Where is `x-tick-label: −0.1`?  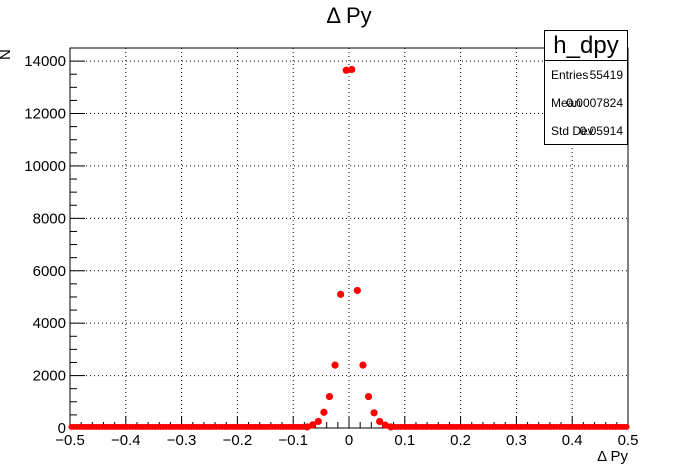
x-tick-label: −0.1 is located at coordinates (293, 440).